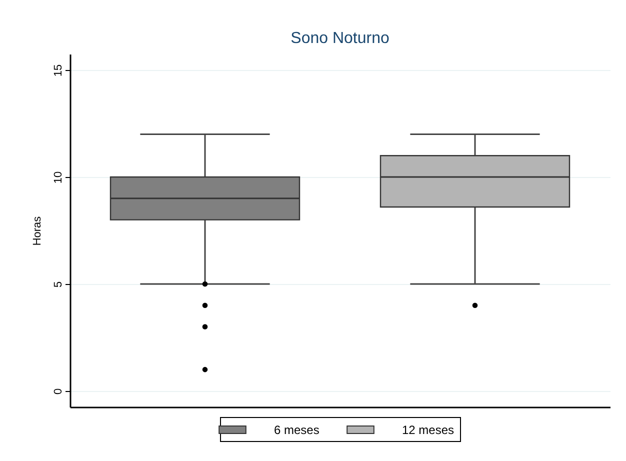  What do you see at coordinates (58, 70) in the screenshot?
I see `y-tick-label: 15` at bounding box center [58, 70].